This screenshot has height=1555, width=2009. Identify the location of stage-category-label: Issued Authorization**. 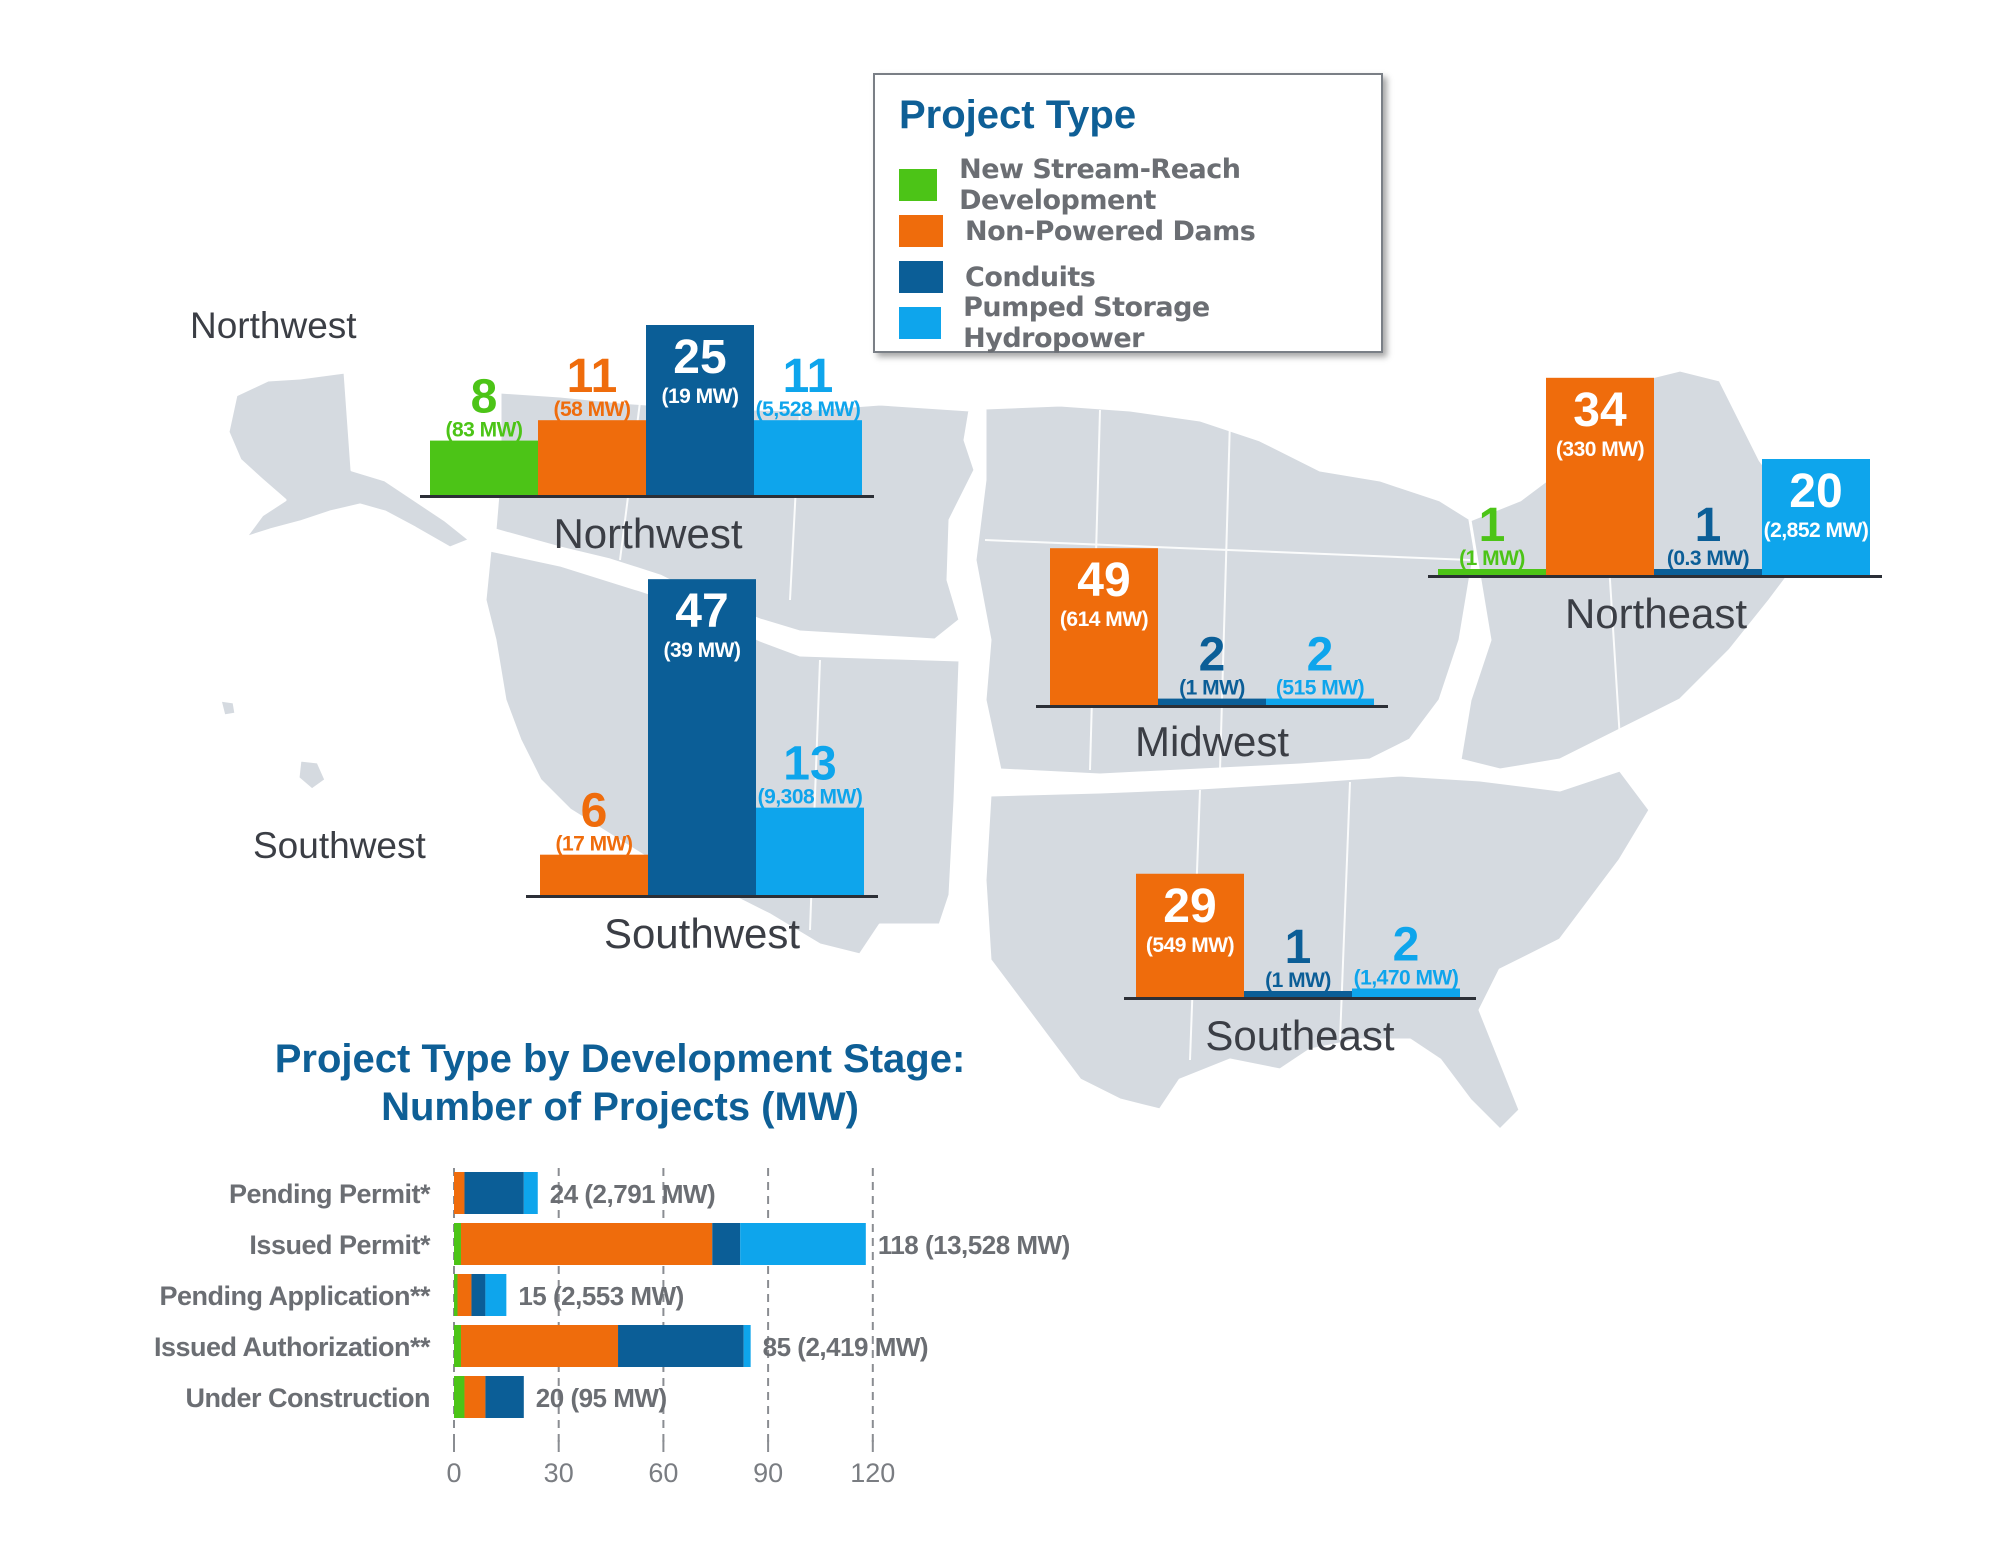
(292, 1347).